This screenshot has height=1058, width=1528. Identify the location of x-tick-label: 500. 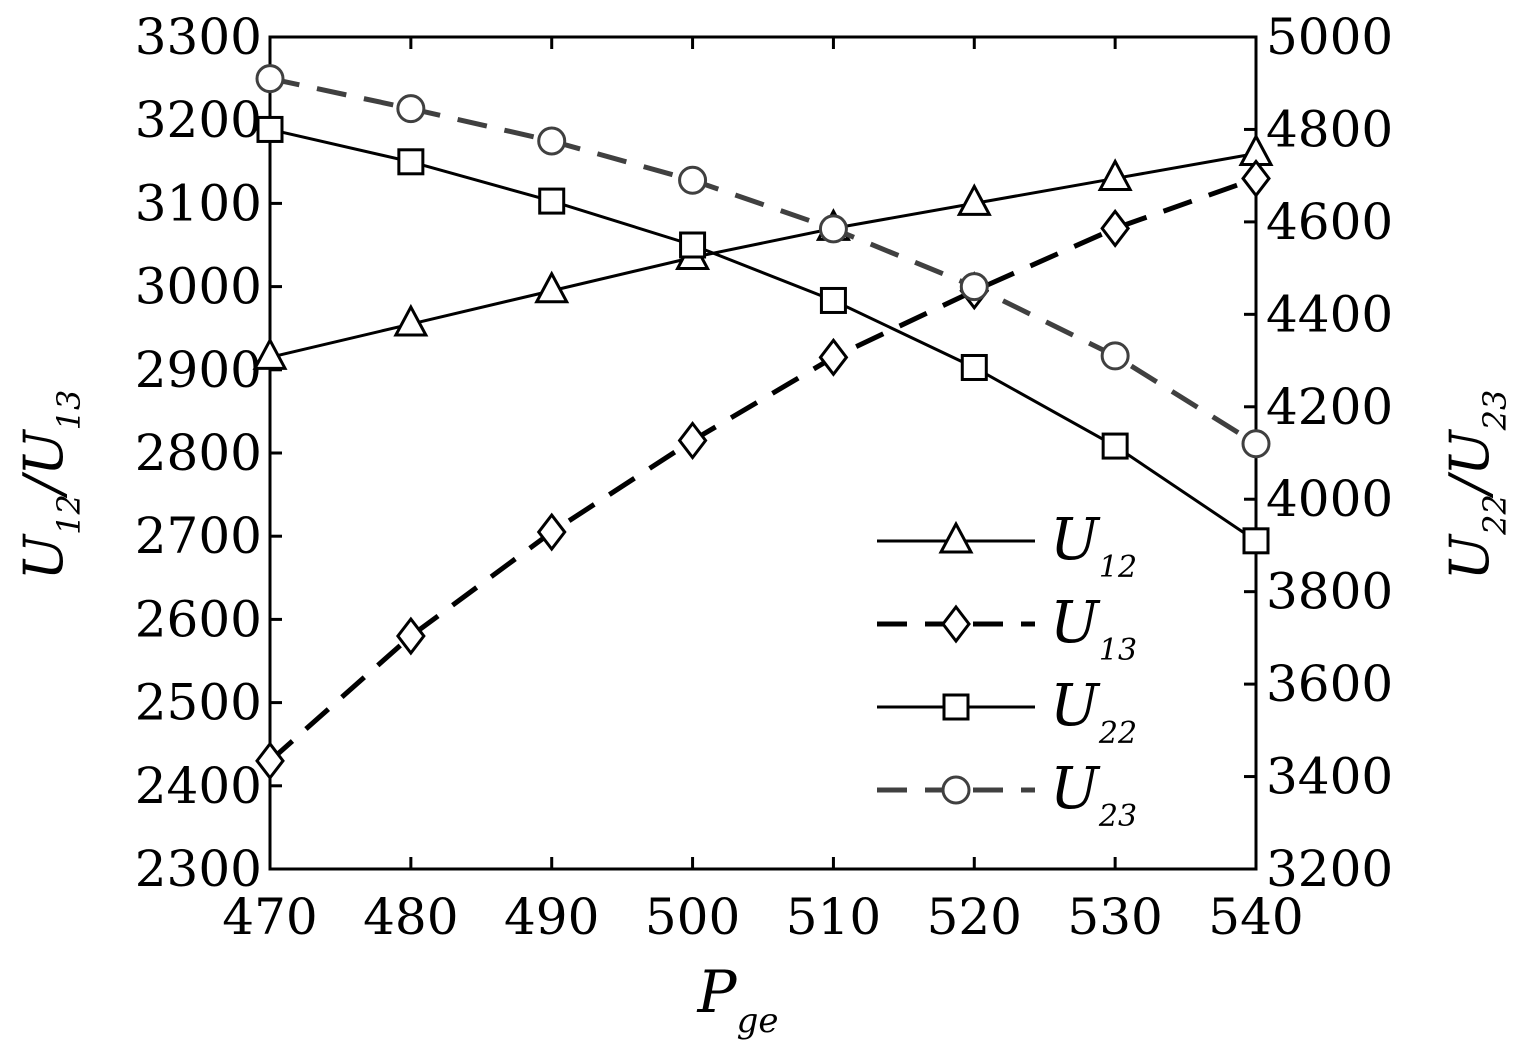
(692, 917).